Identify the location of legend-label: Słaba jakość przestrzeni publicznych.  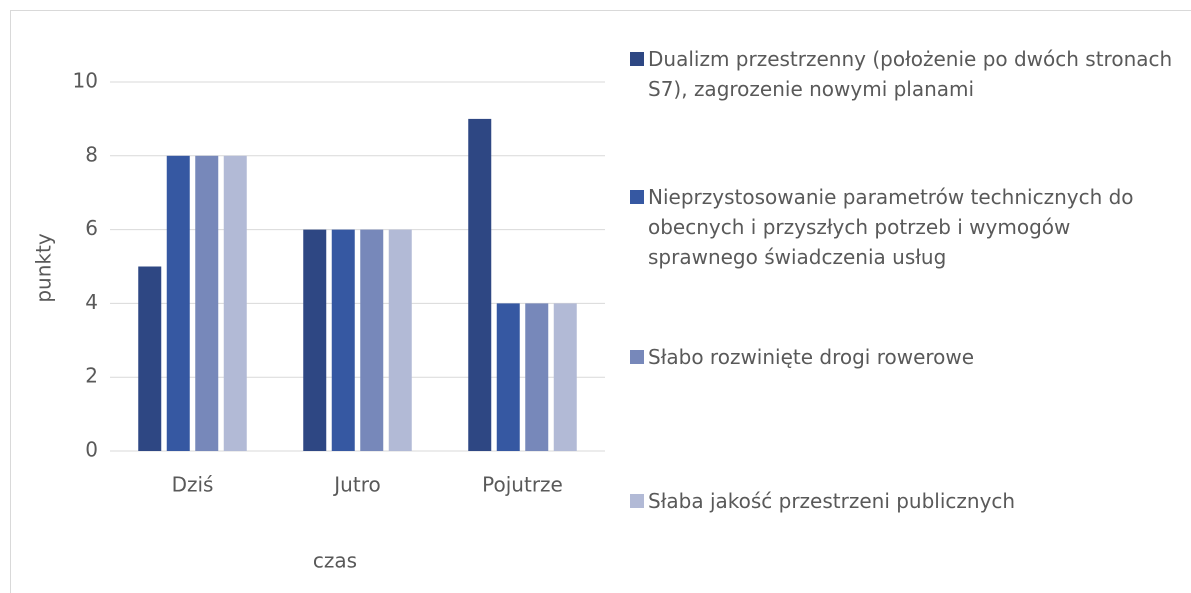
(832, 501).